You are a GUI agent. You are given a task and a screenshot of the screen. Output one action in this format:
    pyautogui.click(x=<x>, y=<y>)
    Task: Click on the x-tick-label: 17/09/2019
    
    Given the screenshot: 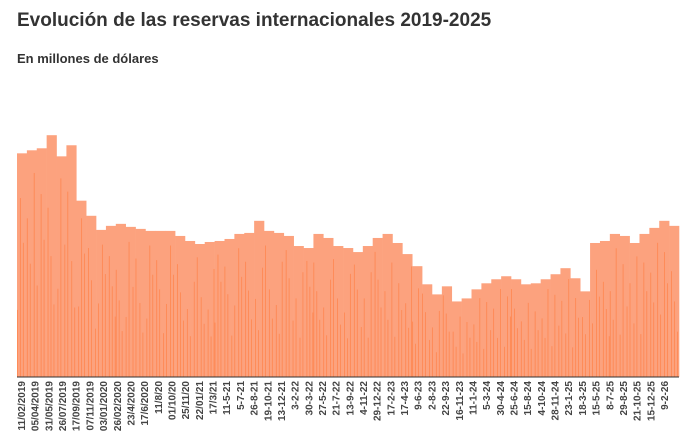 What is the action you would take?
    pyautogui.click(x=77, y=406)
    